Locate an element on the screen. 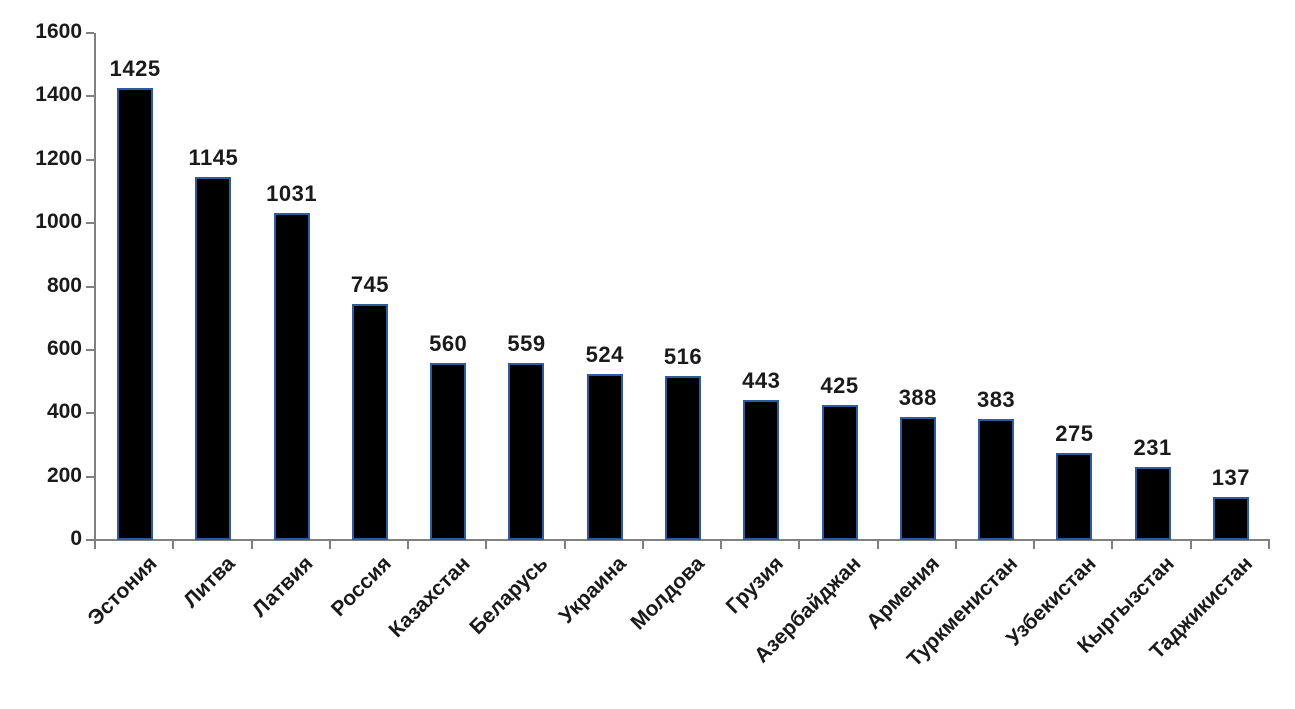 Image resolution: width=1295 pixels, height=709 pixels. bar-value-label: 425 is located at coordinates (839, 386).